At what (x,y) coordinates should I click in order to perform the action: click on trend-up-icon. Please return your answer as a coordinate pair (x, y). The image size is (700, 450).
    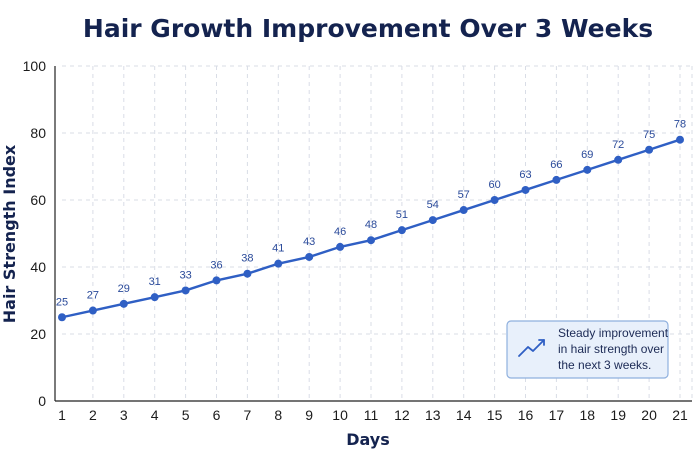
    Looking at the image, I should click on (531, 348).